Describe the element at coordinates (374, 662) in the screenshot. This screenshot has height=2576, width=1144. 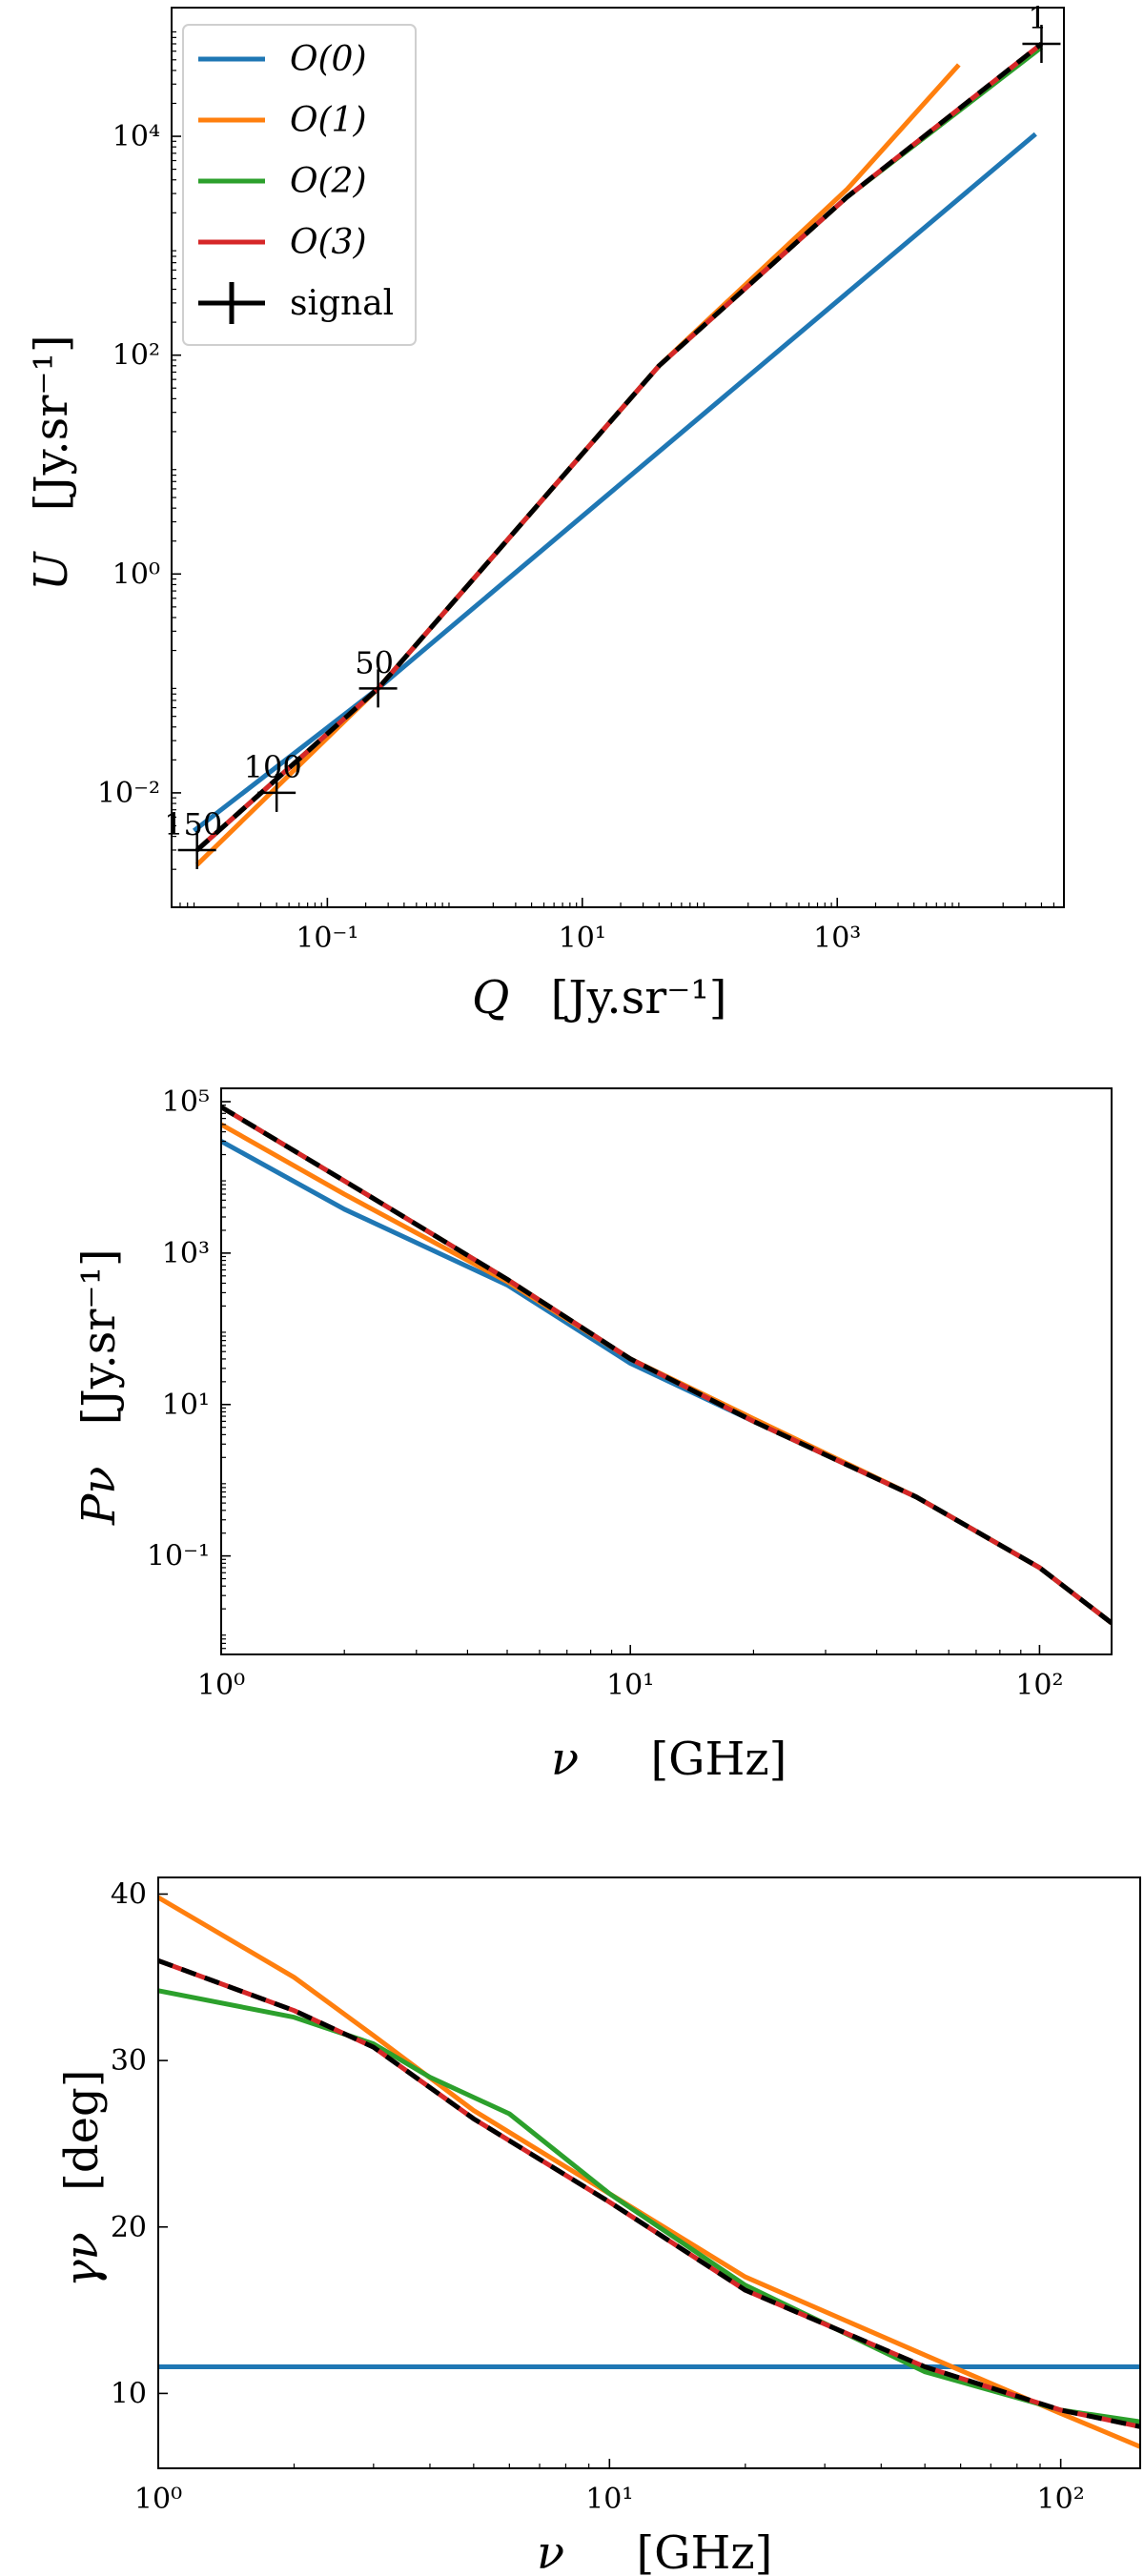
I see `frequency-annotation: 50` at that location.